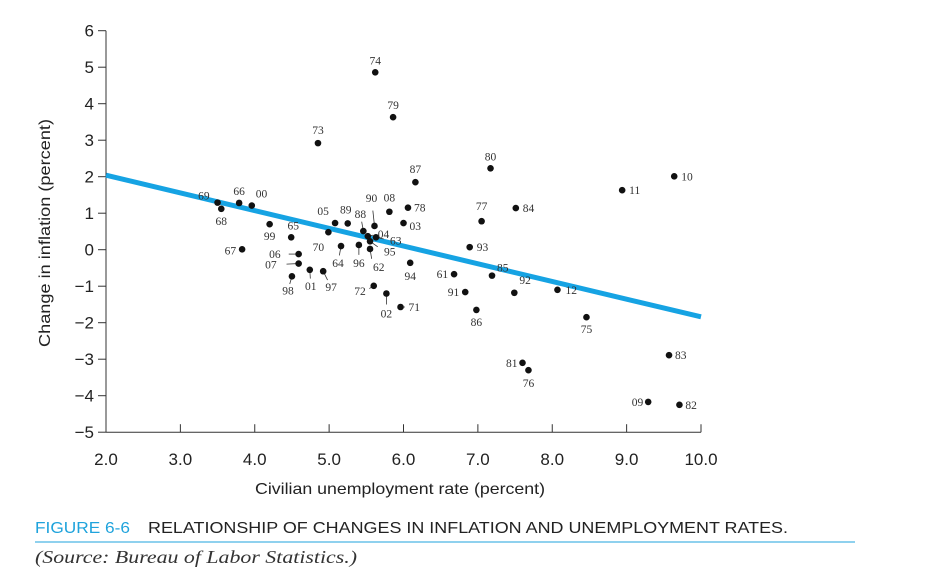 Image resolution: width=948 pixels, height=583 pixels. What do you see at coordinates (381, 248) in the screenshot?
I see `data-point-95: 95` at bounding box center [381, 248].